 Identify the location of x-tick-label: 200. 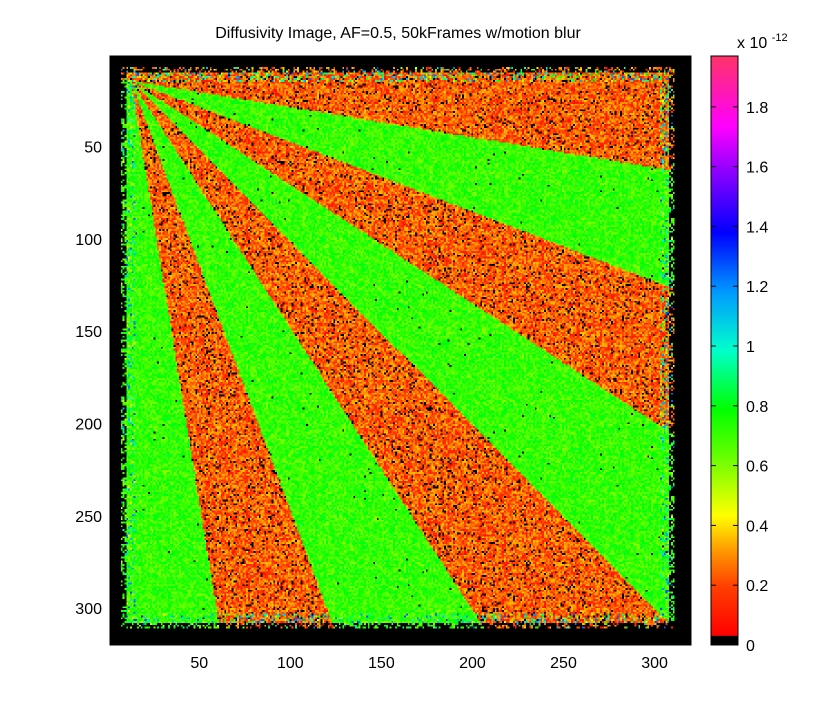
(472, 663).